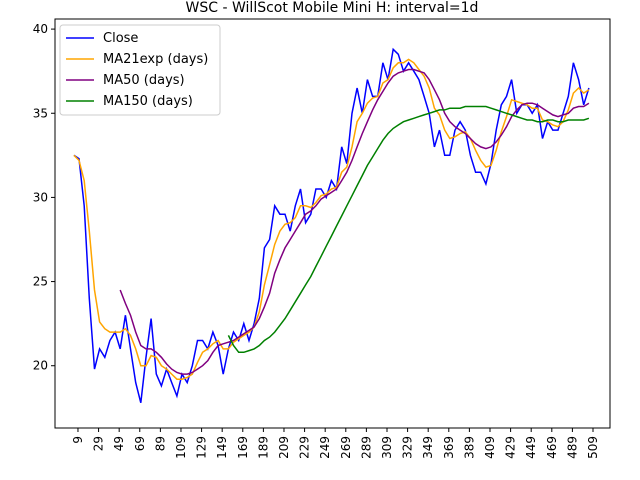 This screenshot has height=480, width=640. Describe the element at coordinates (202, 447) in the screenshot. I see `x-tick-label: 129` at that location.